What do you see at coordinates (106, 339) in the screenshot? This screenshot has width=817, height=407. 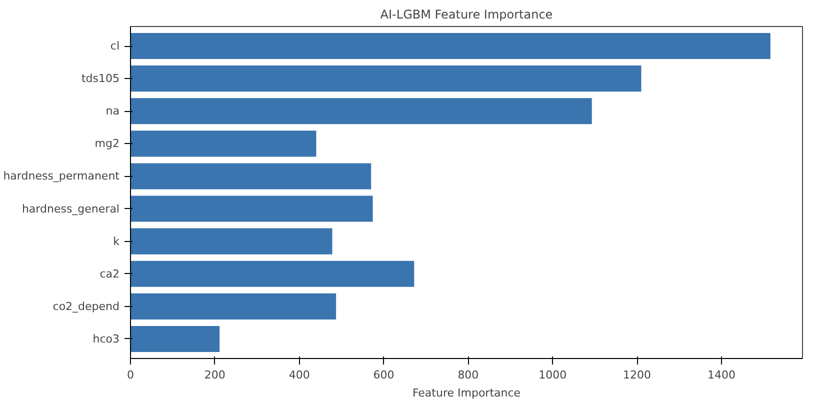 I see `y-tick-label: hco3` at bounding box center [106, 339].